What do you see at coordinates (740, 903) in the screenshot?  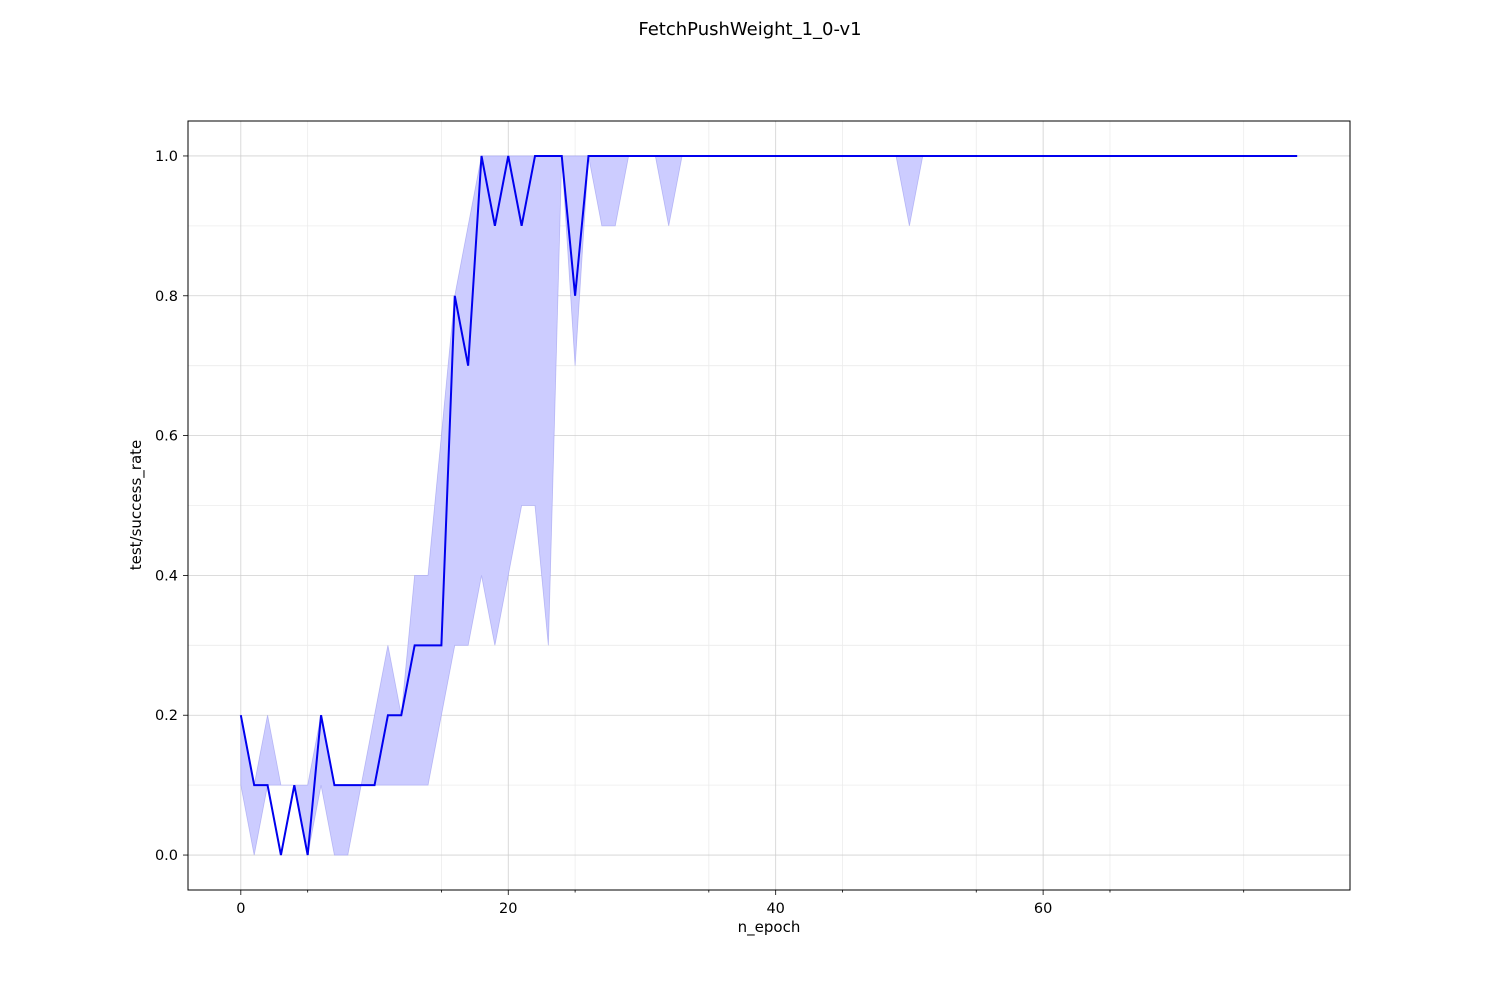 I see `x-axis: 0 20 40 60` at bounding box center [740, 903].